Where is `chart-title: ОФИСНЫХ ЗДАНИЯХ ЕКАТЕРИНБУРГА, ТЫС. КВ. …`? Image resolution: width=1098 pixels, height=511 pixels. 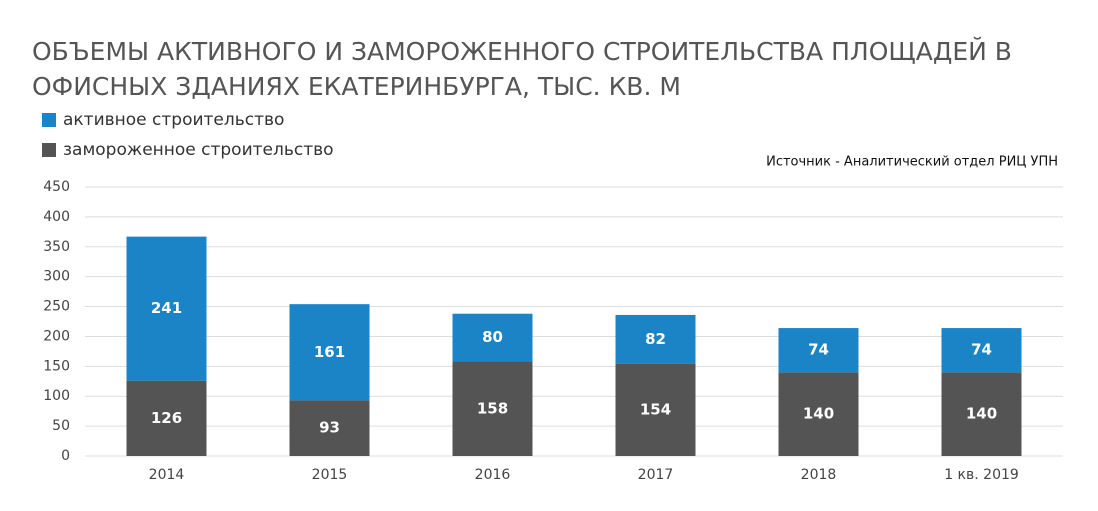
chart-title: ОФИСНЫХ ЗДАНИЯХ ЕКАТЕРИНБУРГА, ТЫС. КВ. … is located at coordinates (356, 86).